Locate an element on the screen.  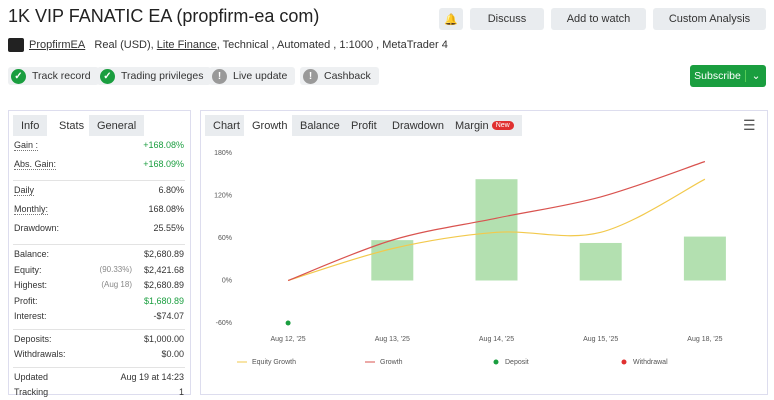
broker-link: Lite Finance is located at coordinates (186, 45).